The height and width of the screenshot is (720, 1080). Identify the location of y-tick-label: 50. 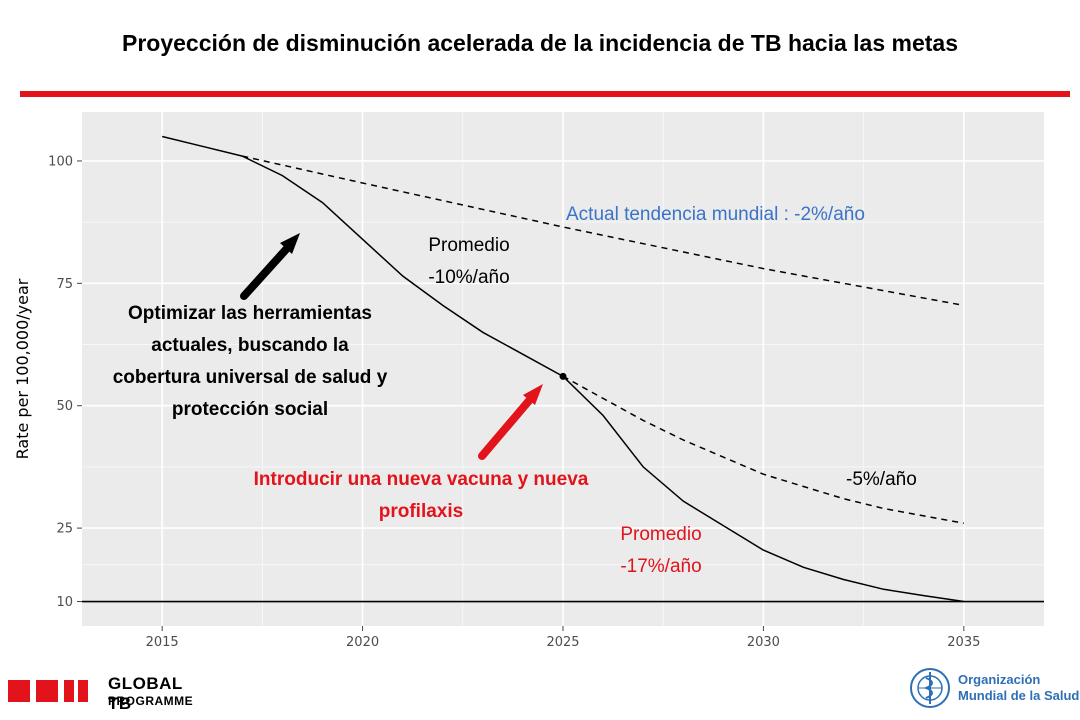
(64, 406).